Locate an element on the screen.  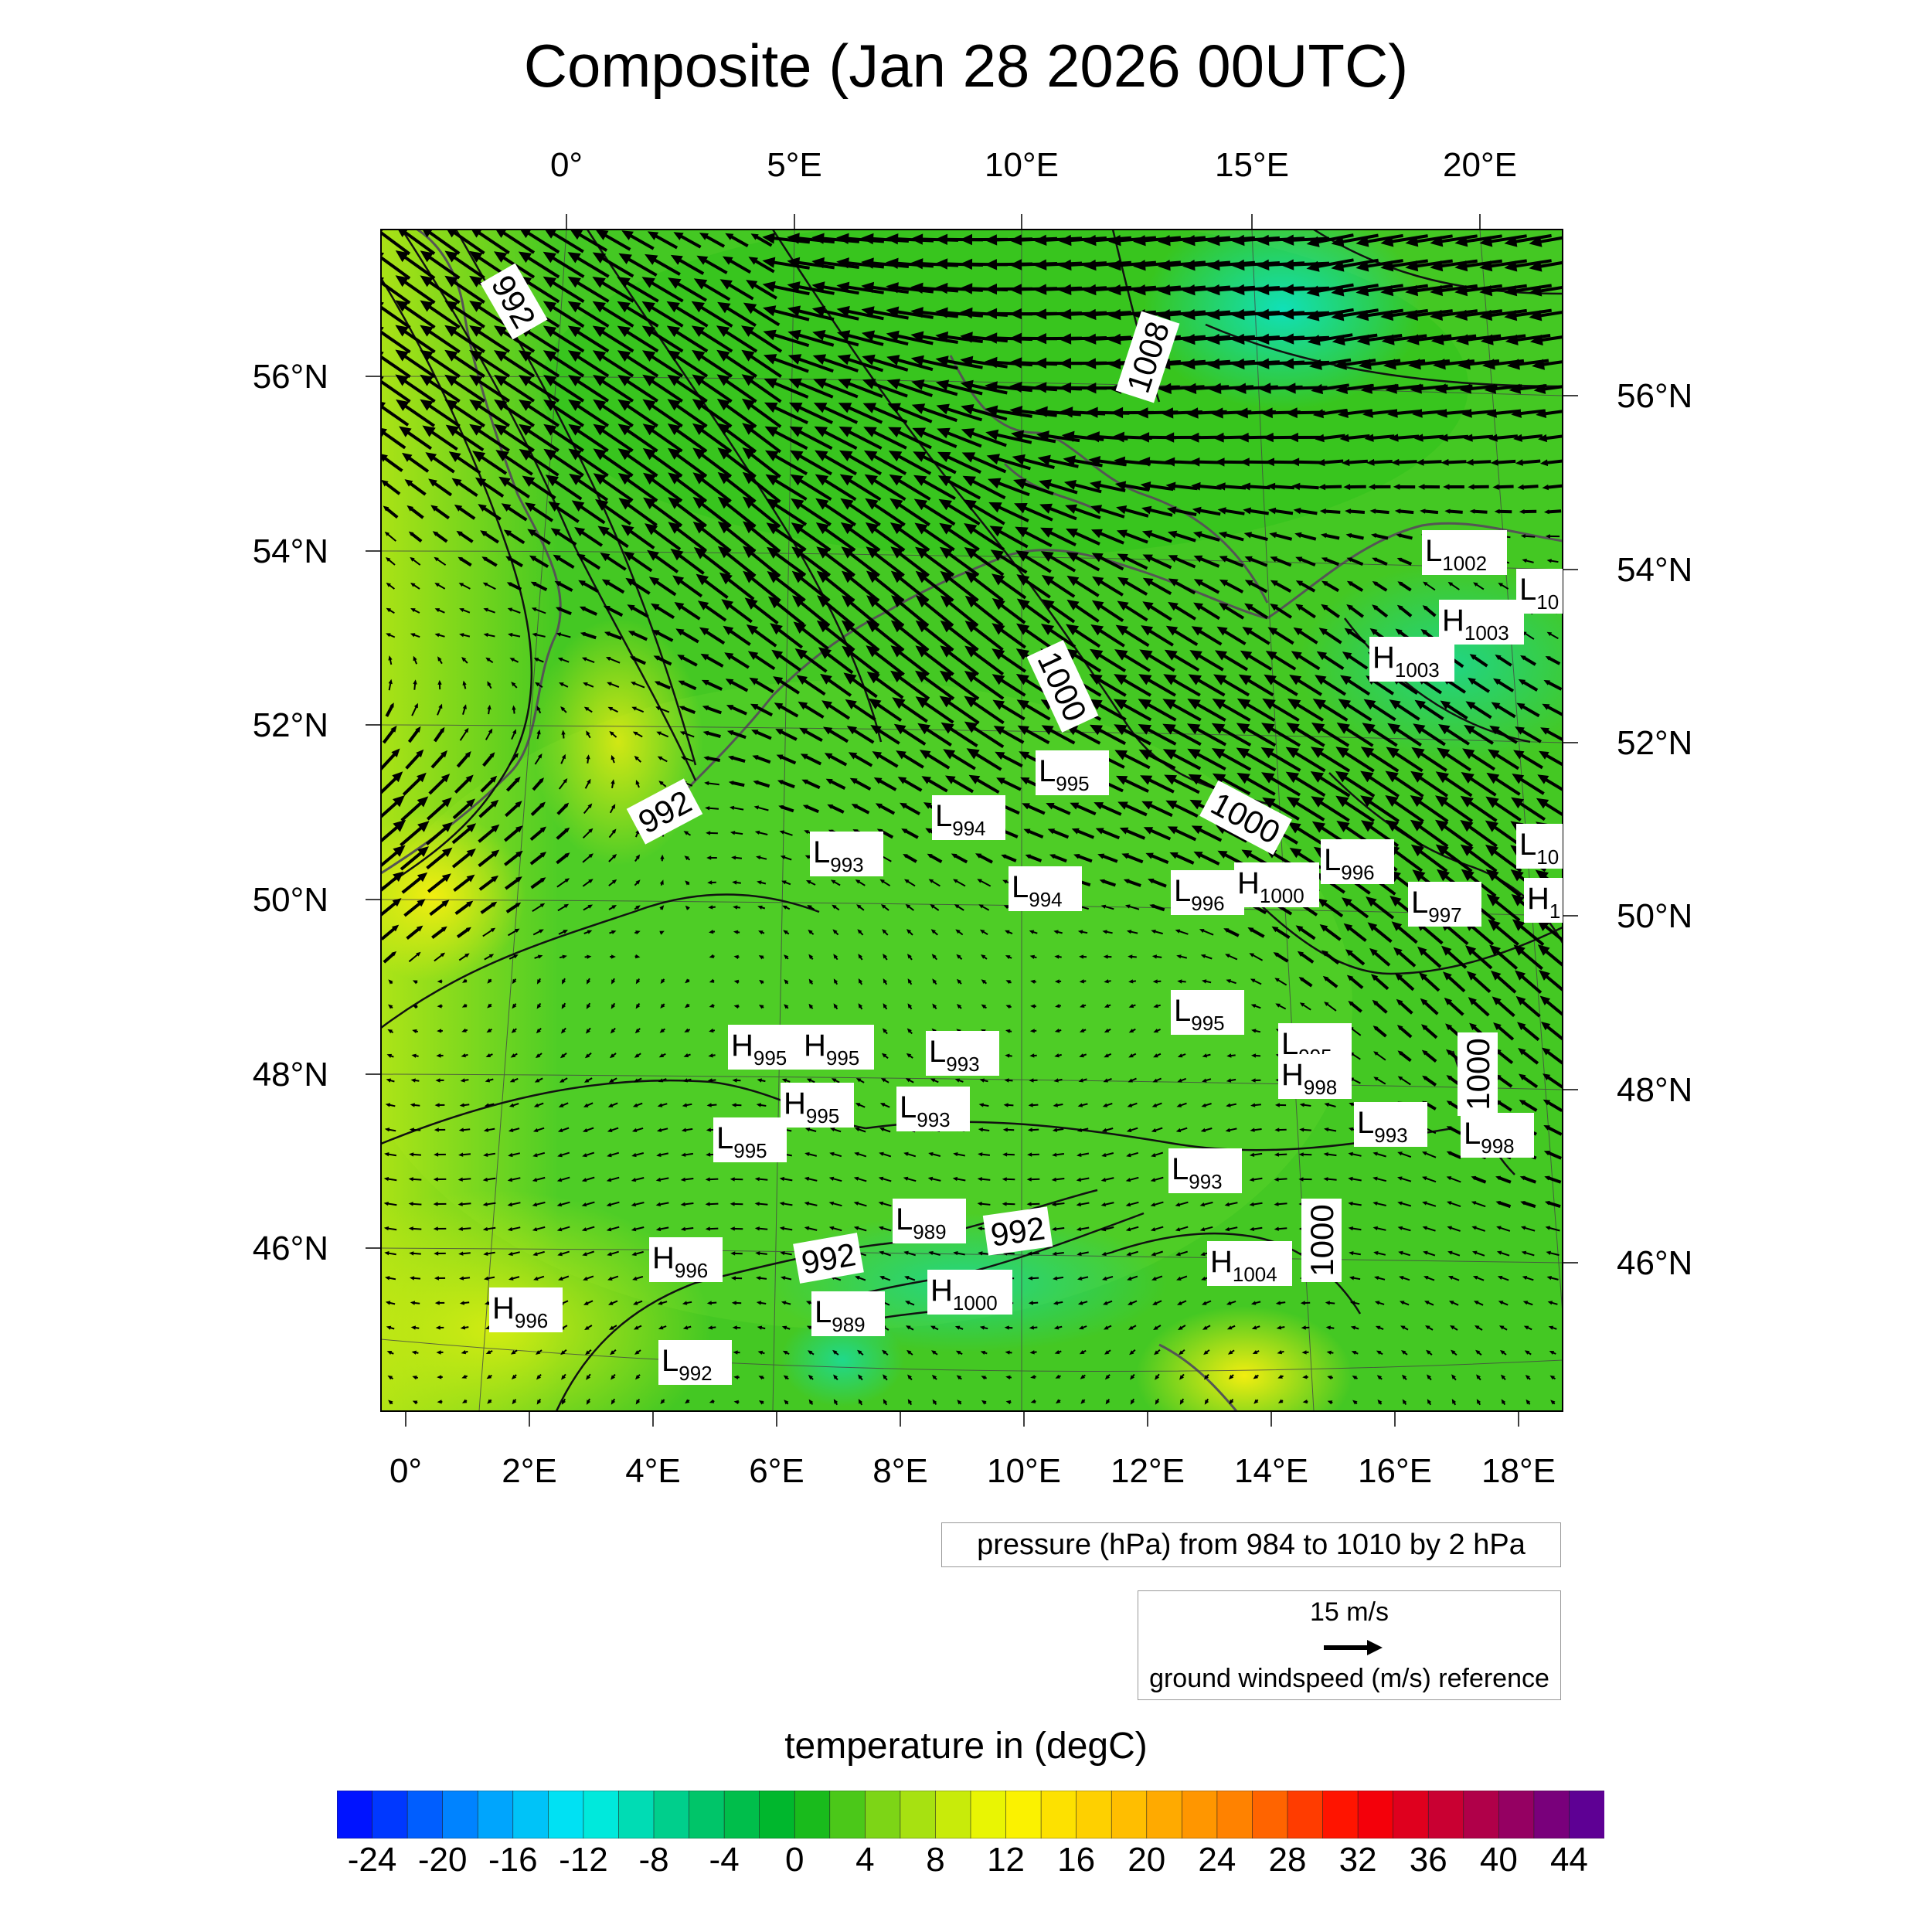
high-pressure-label: H998 is located at coordinates (1315, 1077).